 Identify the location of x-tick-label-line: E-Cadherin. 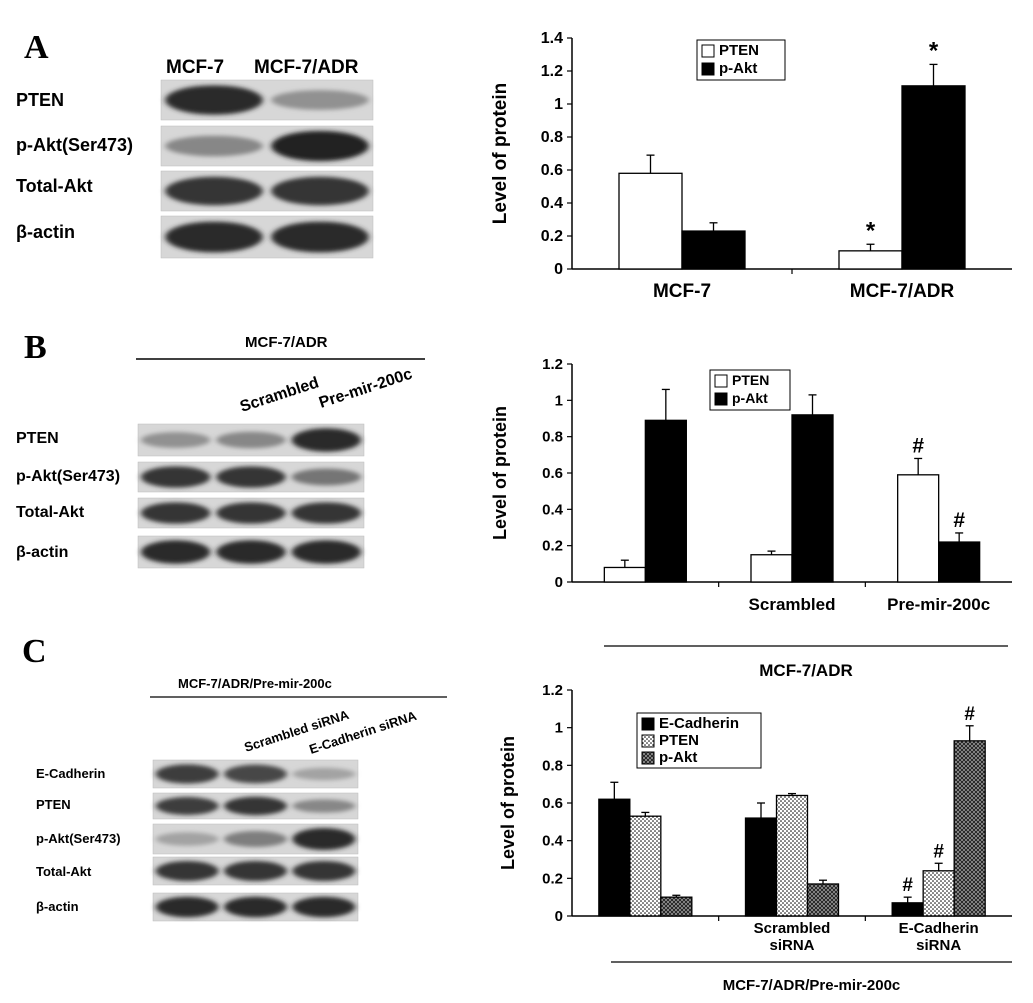
(939, 928).